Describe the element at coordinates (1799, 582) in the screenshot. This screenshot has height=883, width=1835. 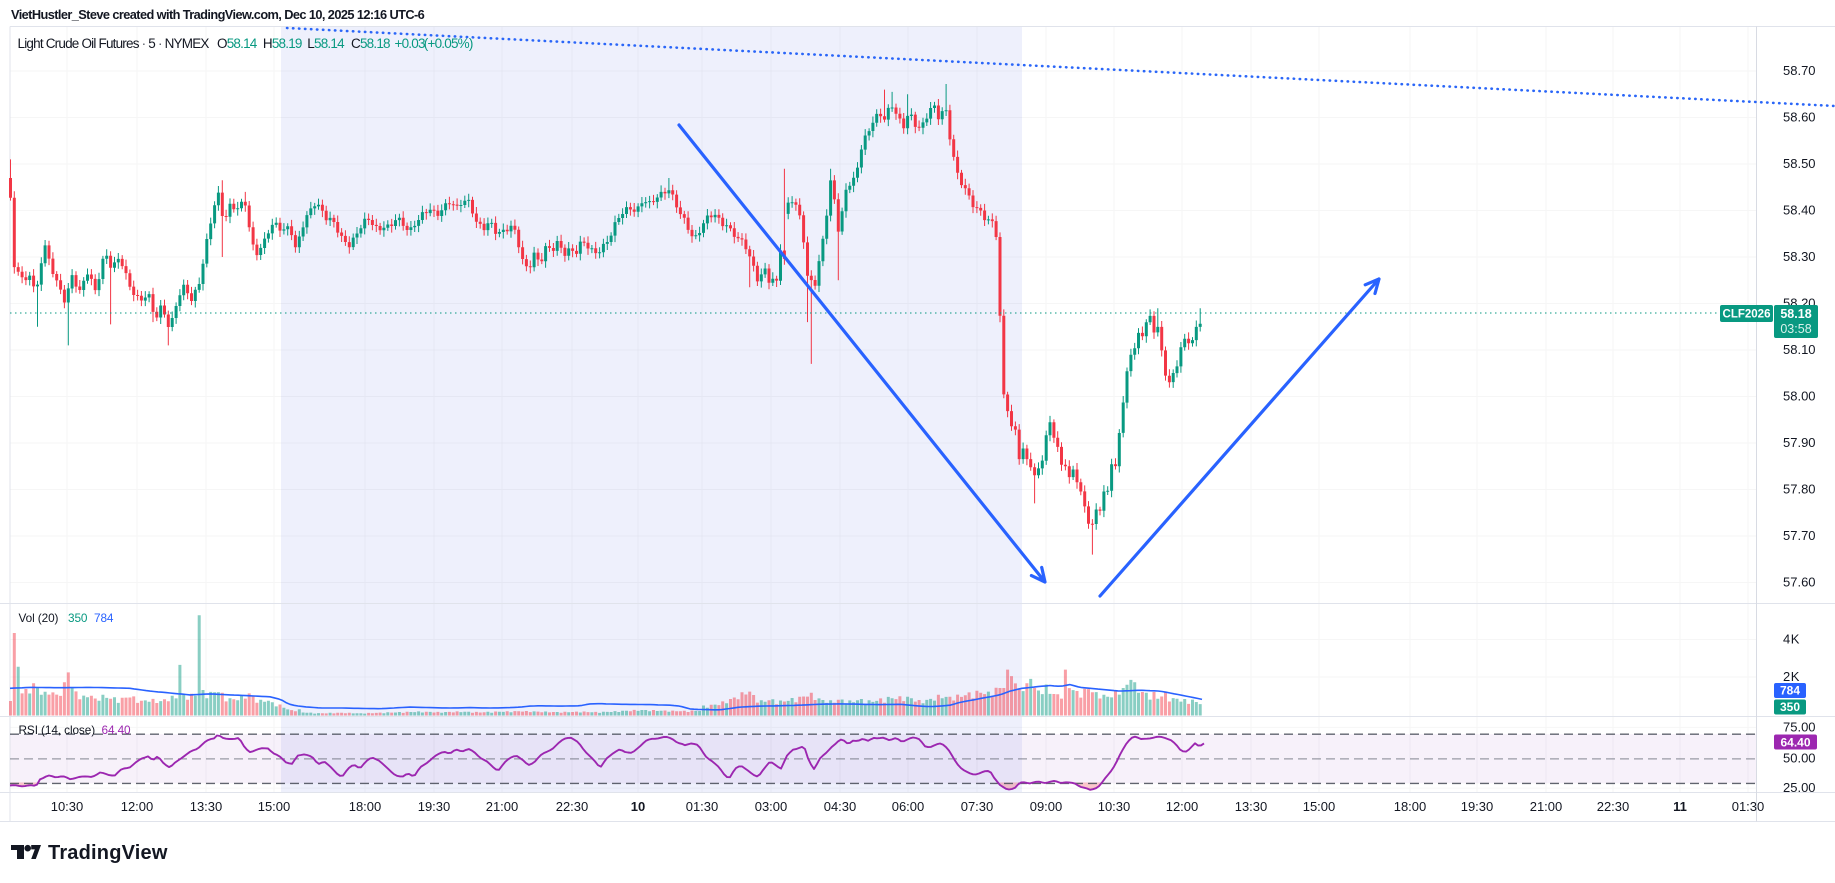
I see `svg-text: 57.60` at that location.